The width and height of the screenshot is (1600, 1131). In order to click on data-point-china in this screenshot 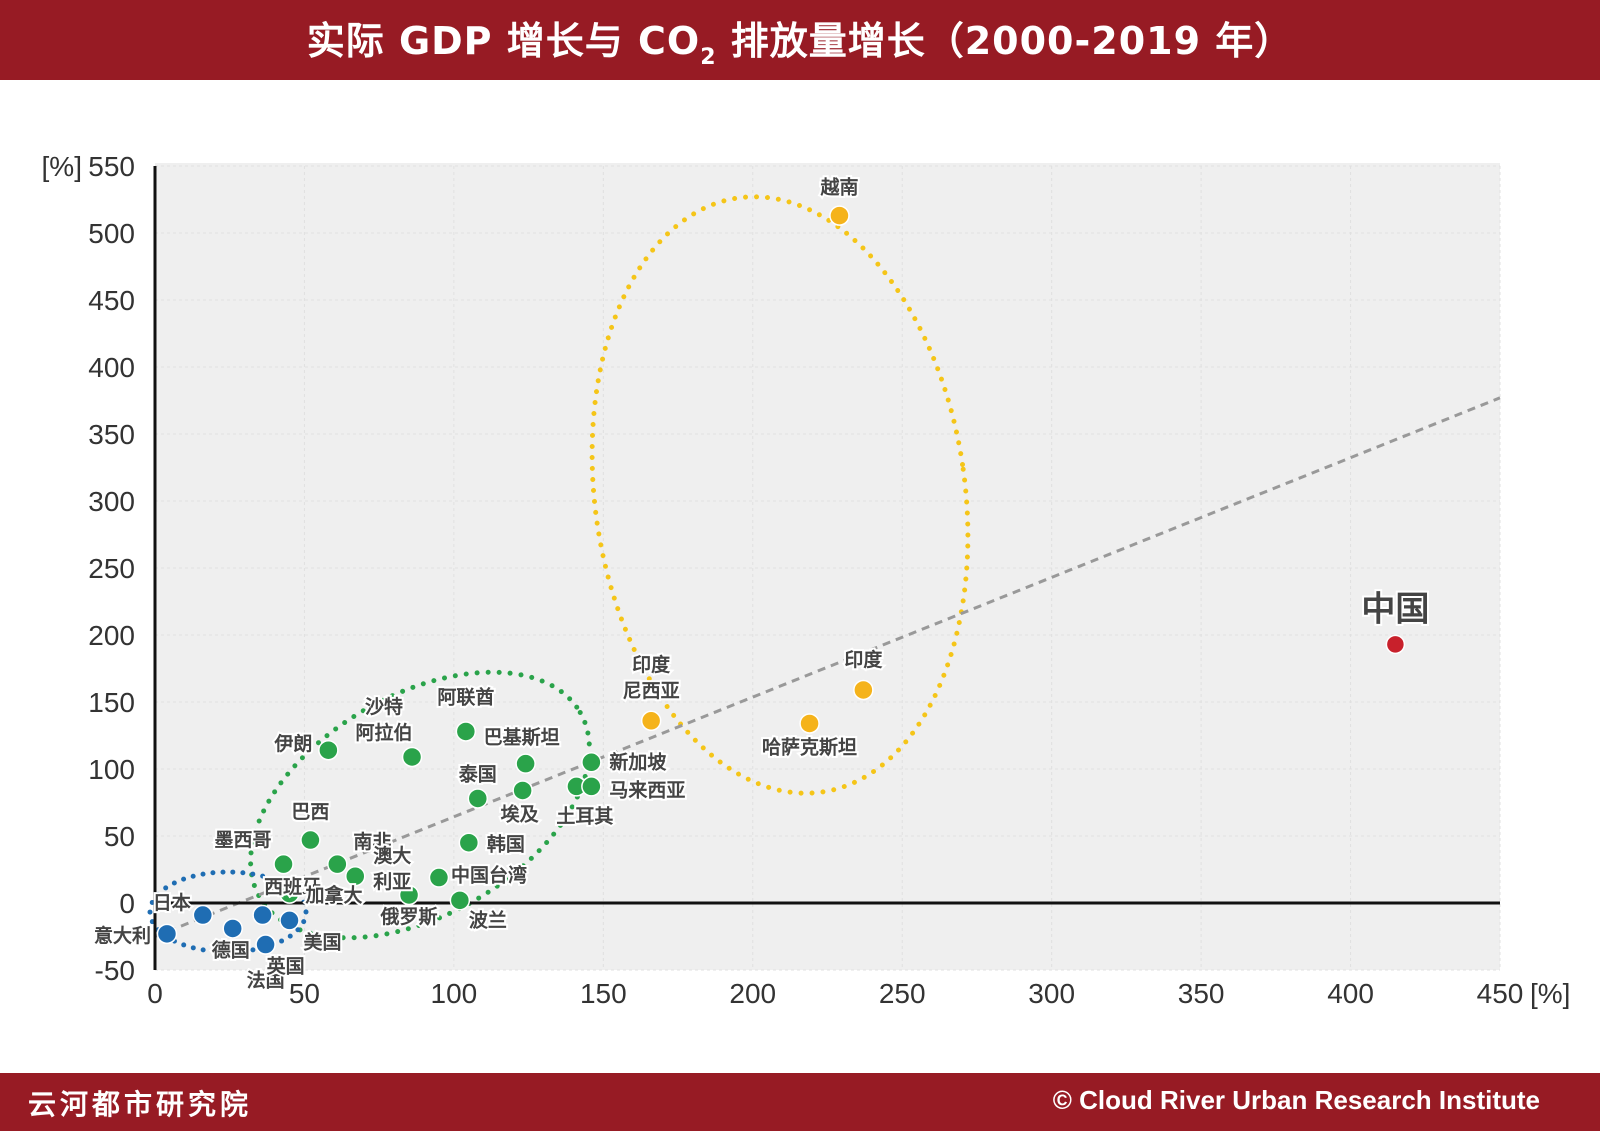, I will do `click(1395, 644)`.